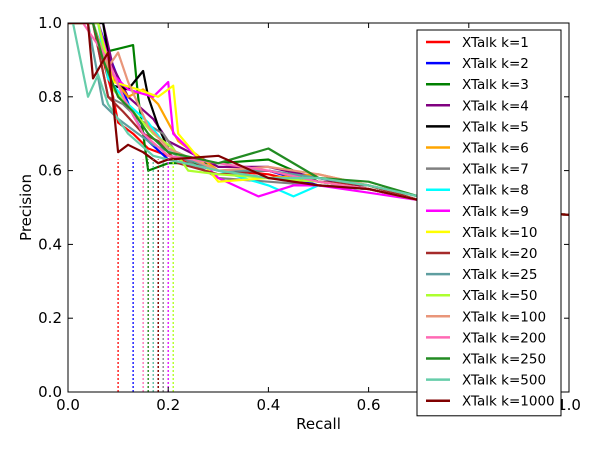 The height and width of the screenshot is (450, 600). What do you see at coordinates (26, 207) in the screenshot?
I see `y-axis-label: Precision` at bounding box center [26, 207].